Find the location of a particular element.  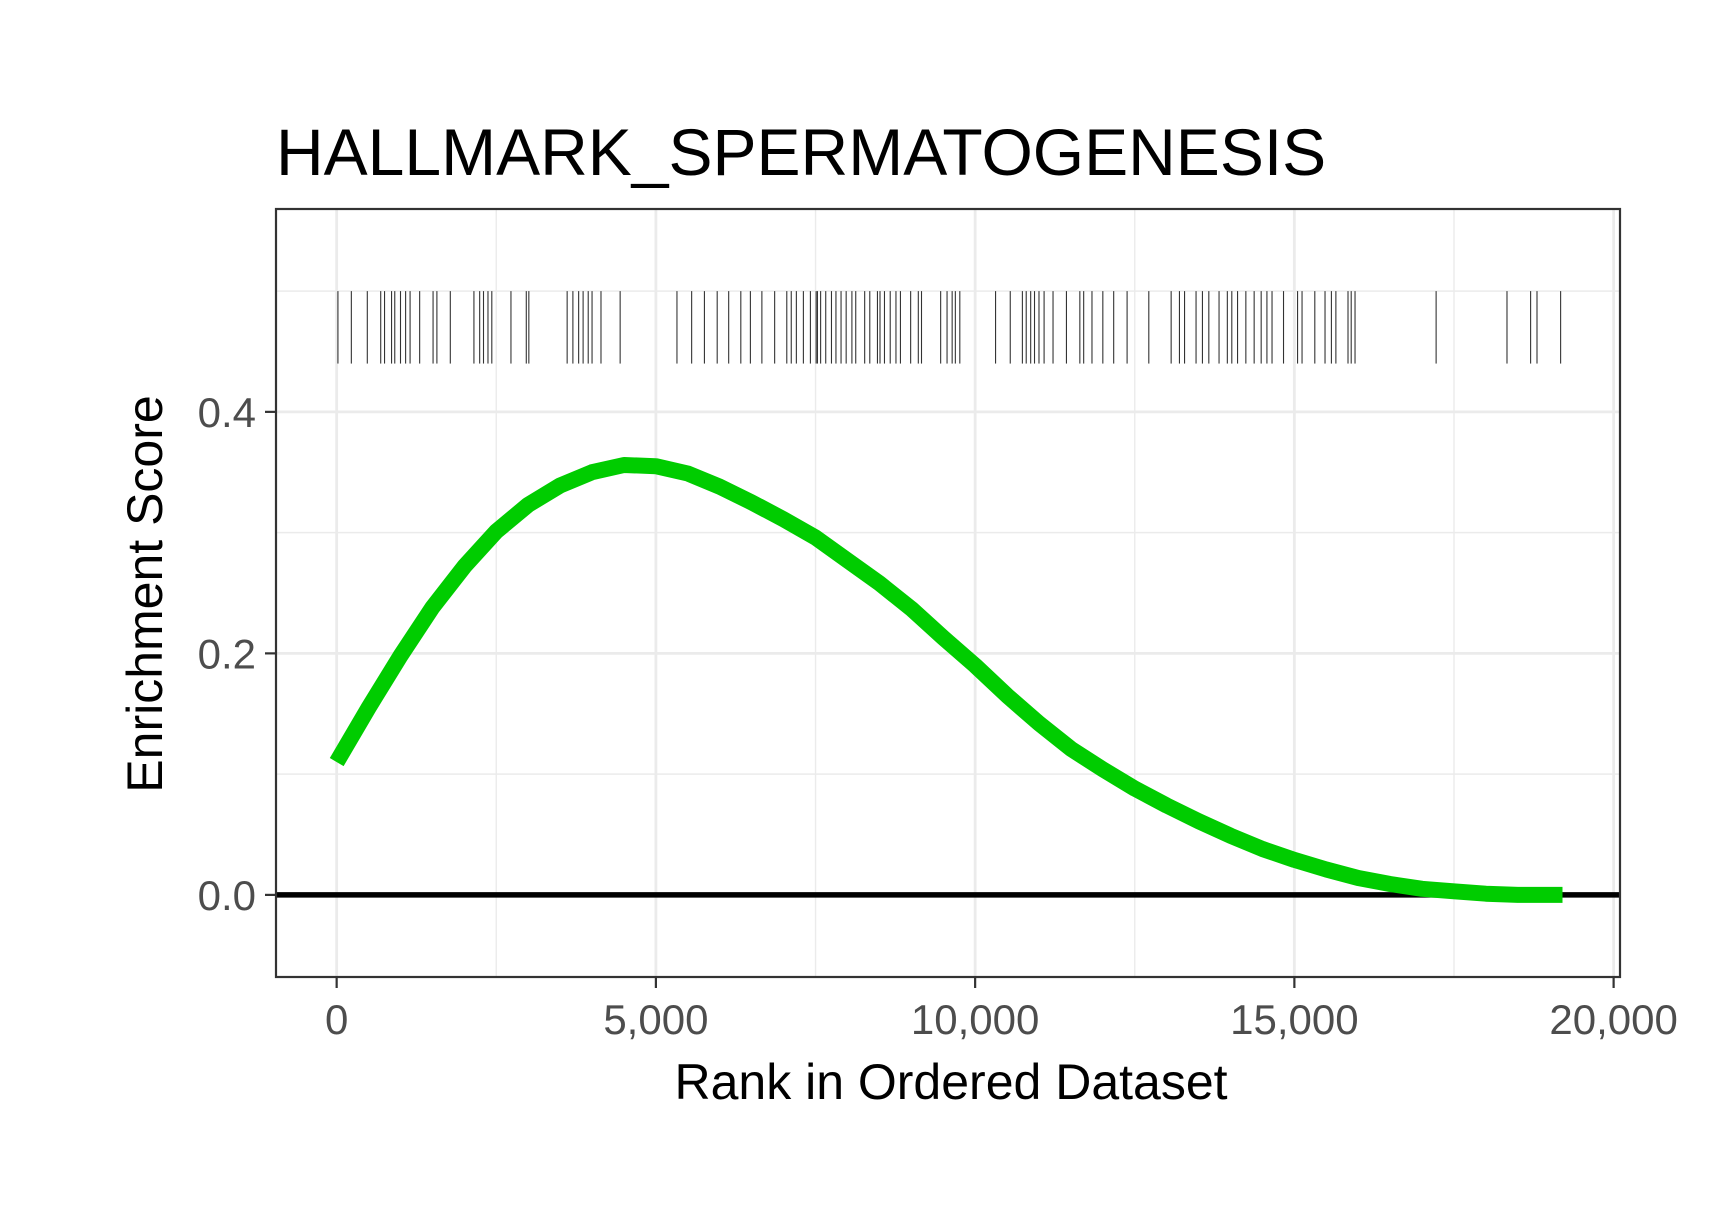

x-axis-title: Rank in Ordered Dataset is located at coordinates (950, 1082).